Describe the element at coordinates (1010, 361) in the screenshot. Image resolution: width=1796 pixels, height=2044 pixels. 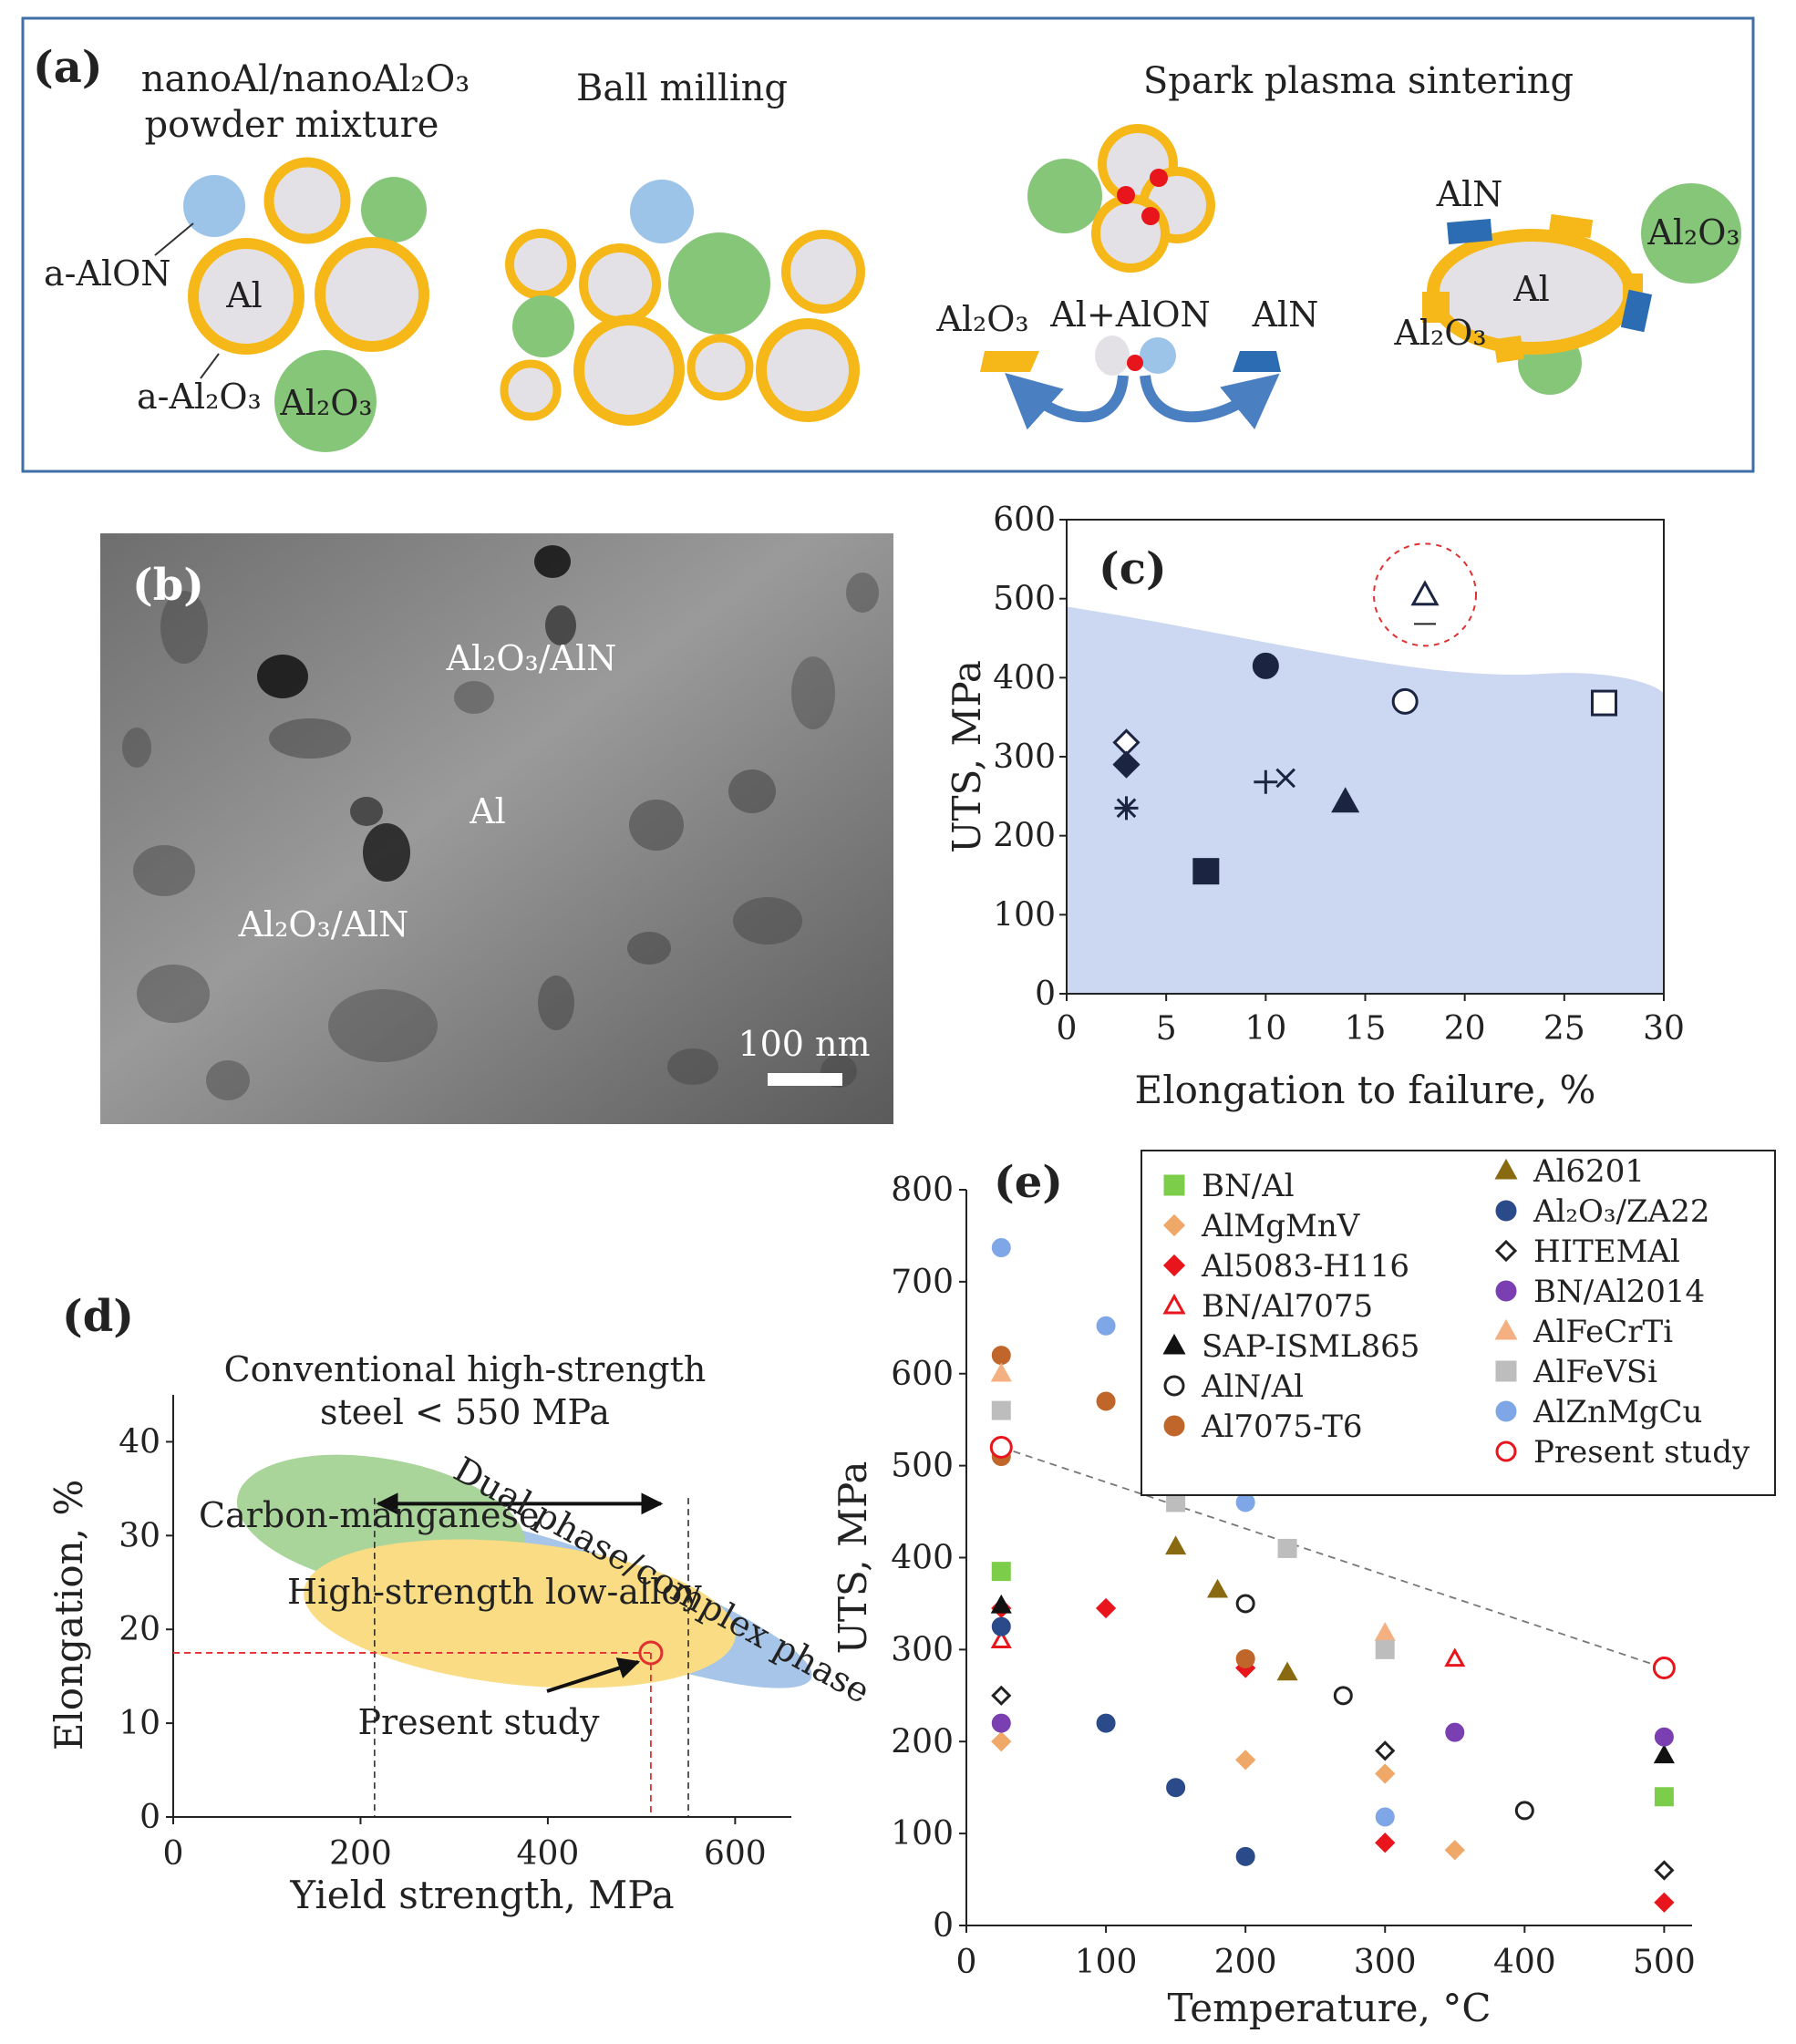
I see `al2o3-product` at that location.